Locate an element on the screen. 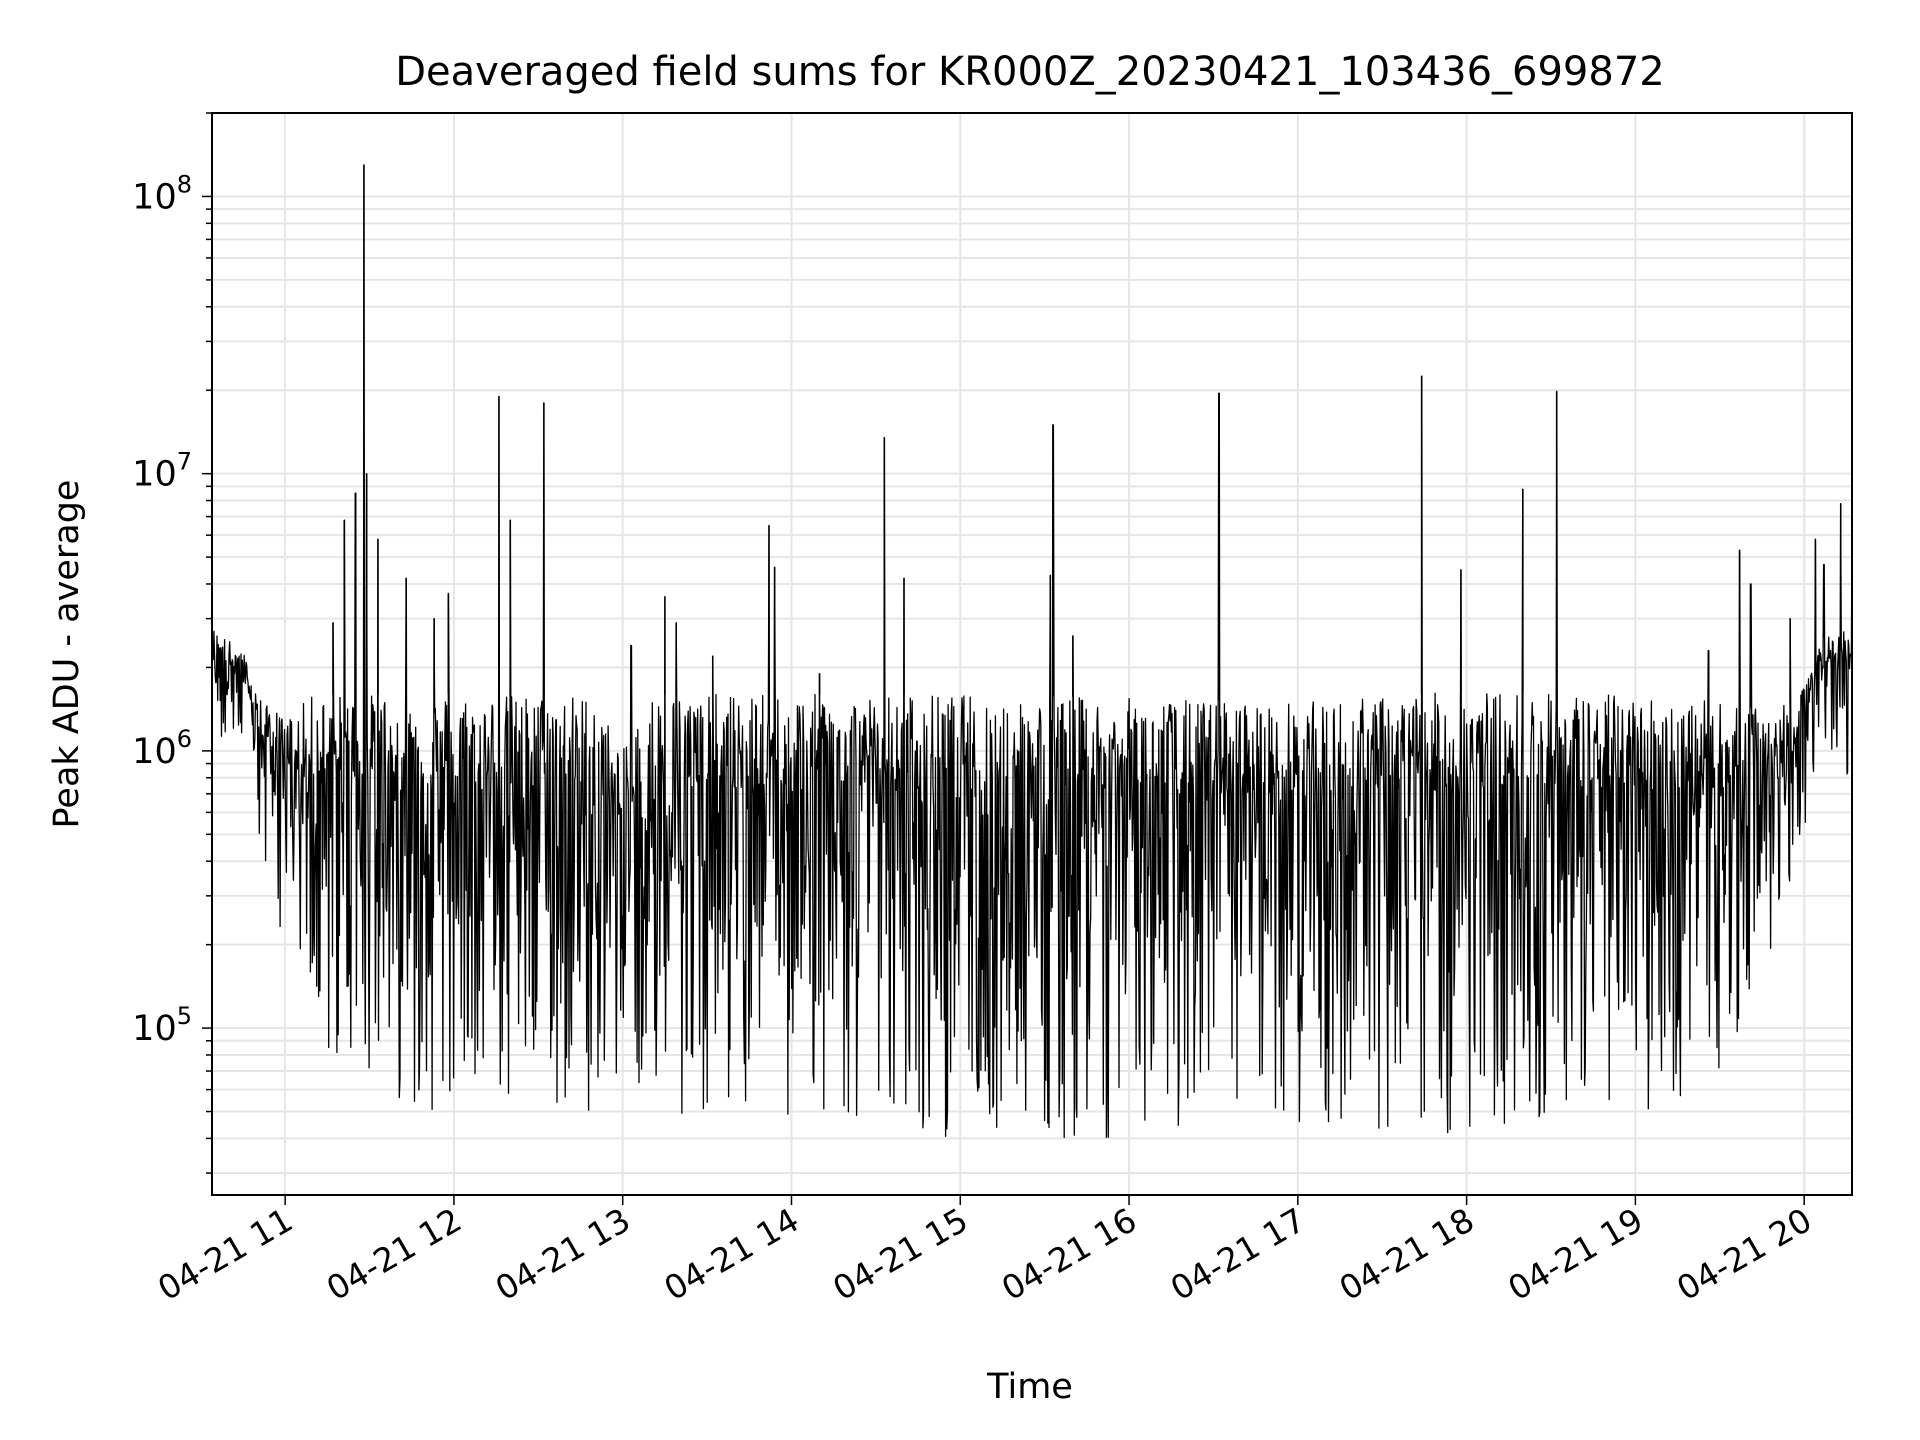 This screenshot has width=1920, height=1440. x-tick-label: 04-21 16 is located at coordinates (1069, 1254).